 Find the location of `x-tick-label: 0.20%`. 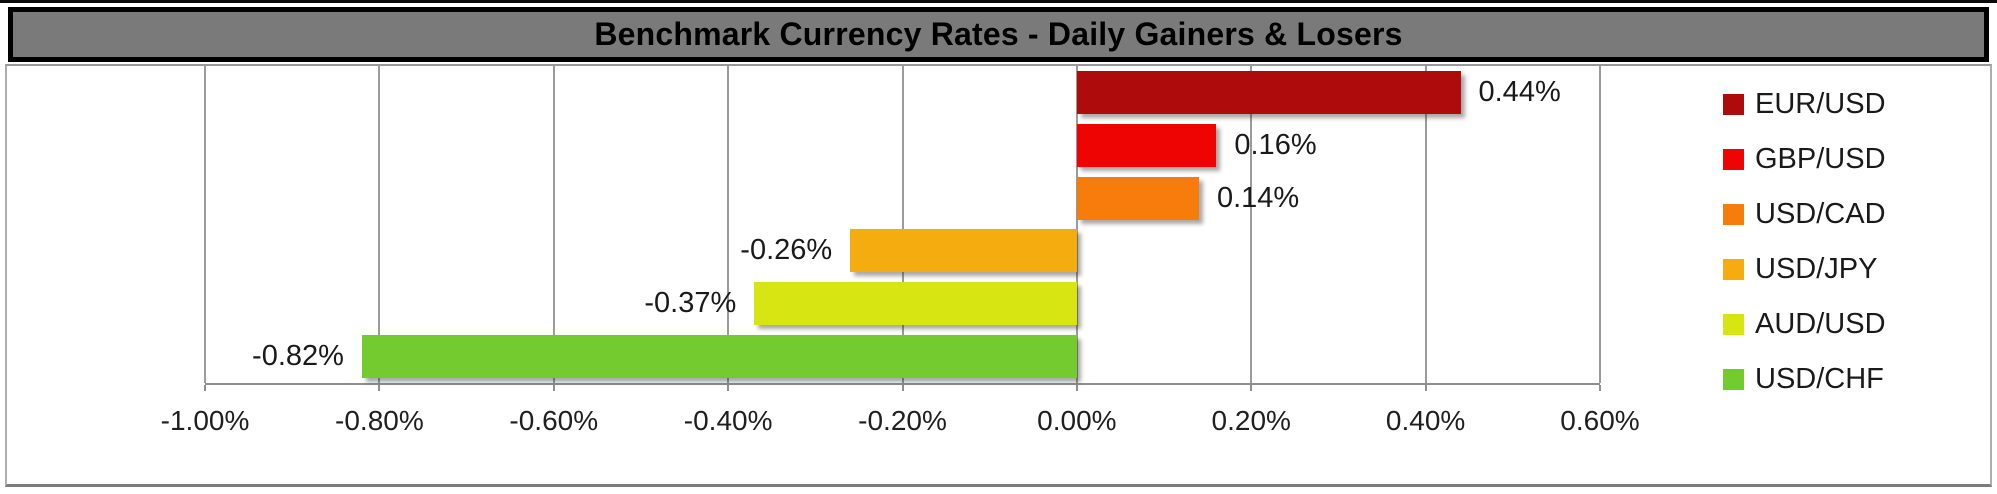

x-tick-label: 0.20% is located at coordinates (1251, 420).